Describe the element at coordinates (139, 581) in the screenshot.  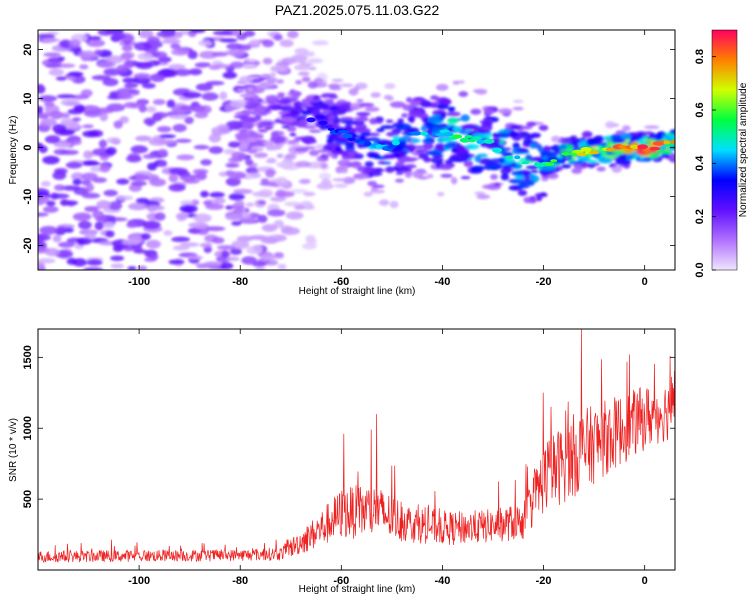
I see `x-tick-label: -100` at that location.